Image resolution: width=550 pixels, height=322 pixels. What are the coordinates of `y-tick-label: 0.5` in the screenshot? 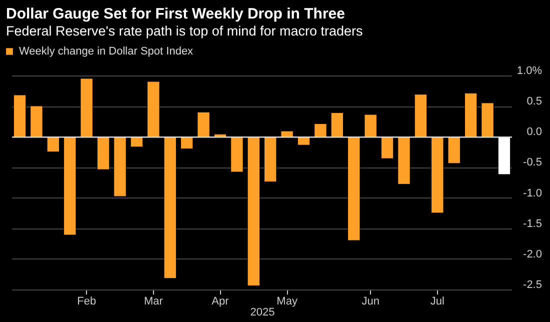 It's located at (534, 102).